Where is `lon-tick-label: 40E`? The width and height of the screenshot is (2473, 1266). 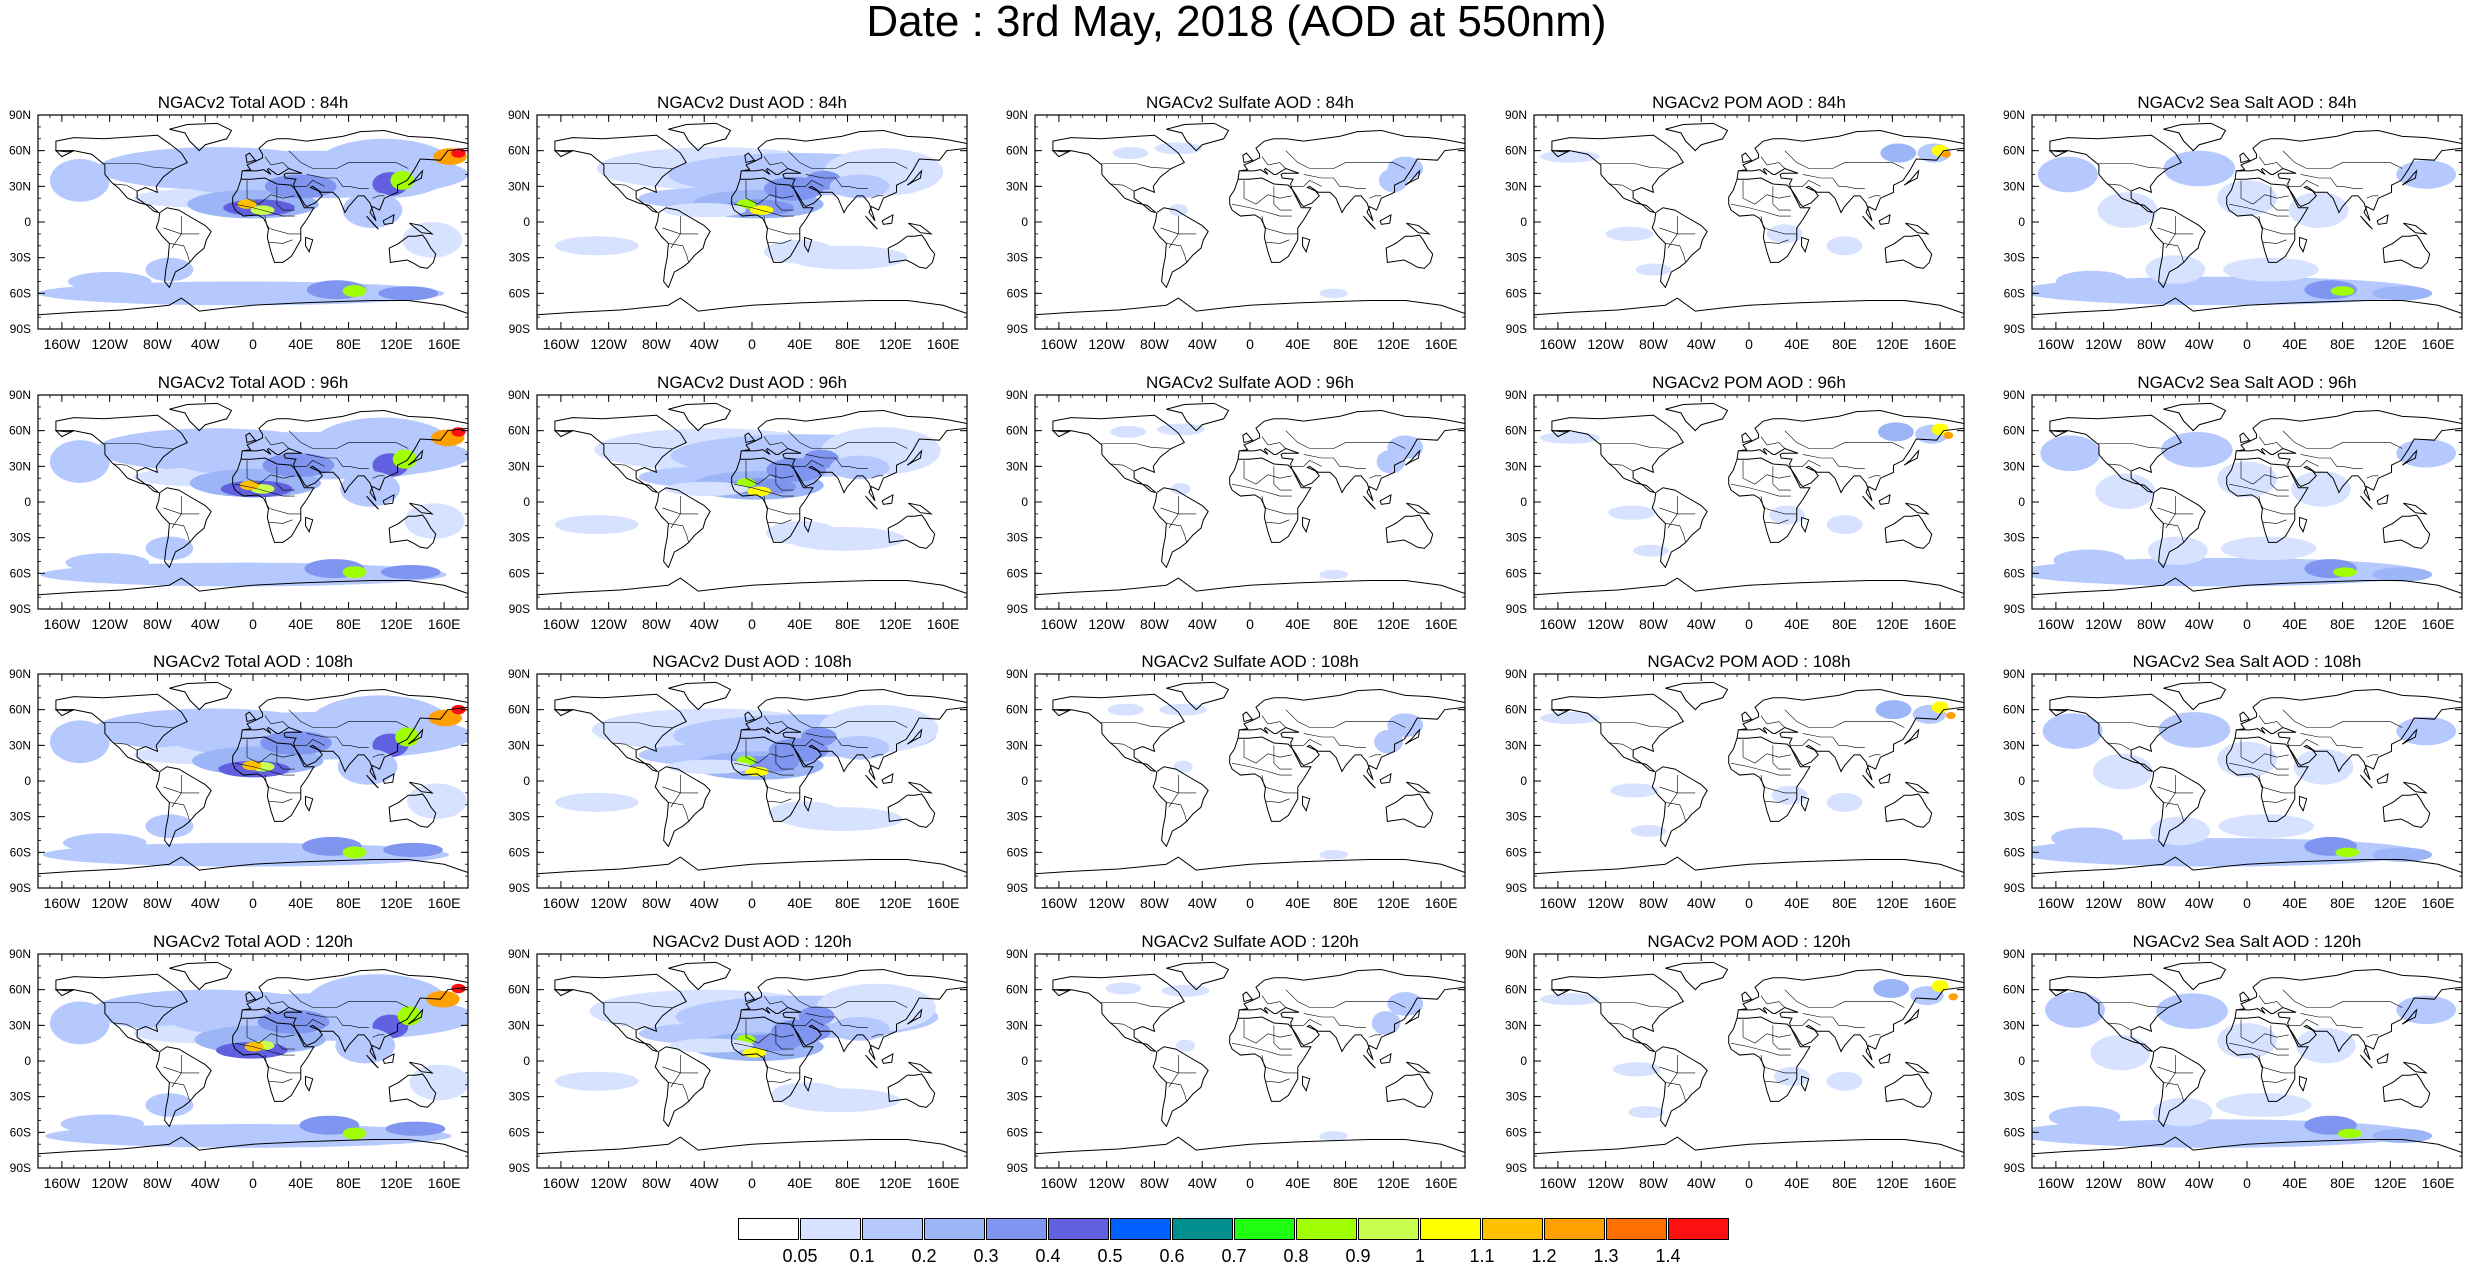
lon-tick-label: 40E is located at coordinates (799, 1183).